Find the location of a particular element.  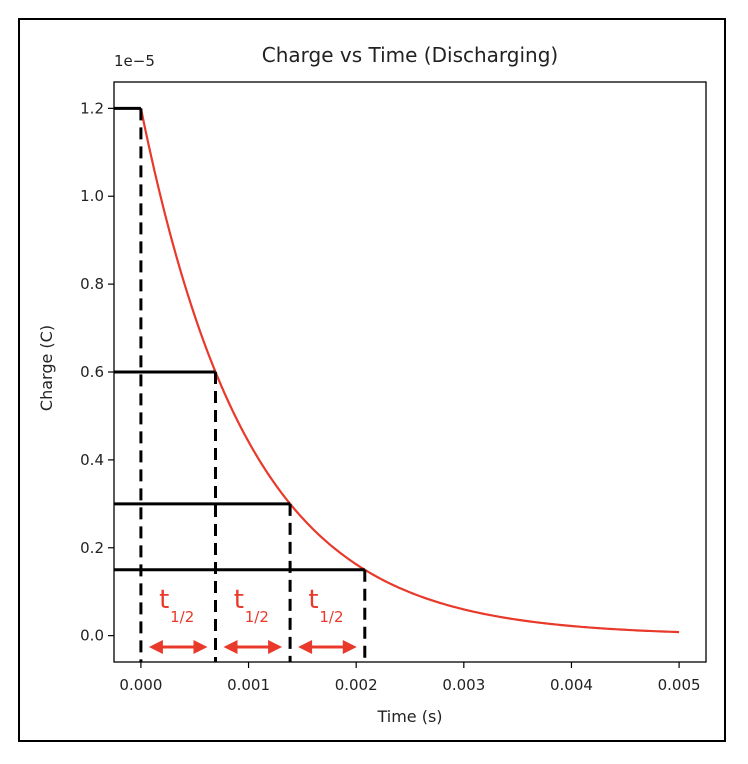

x-tick-label: 0.001 is located at coordinates (248, 685).